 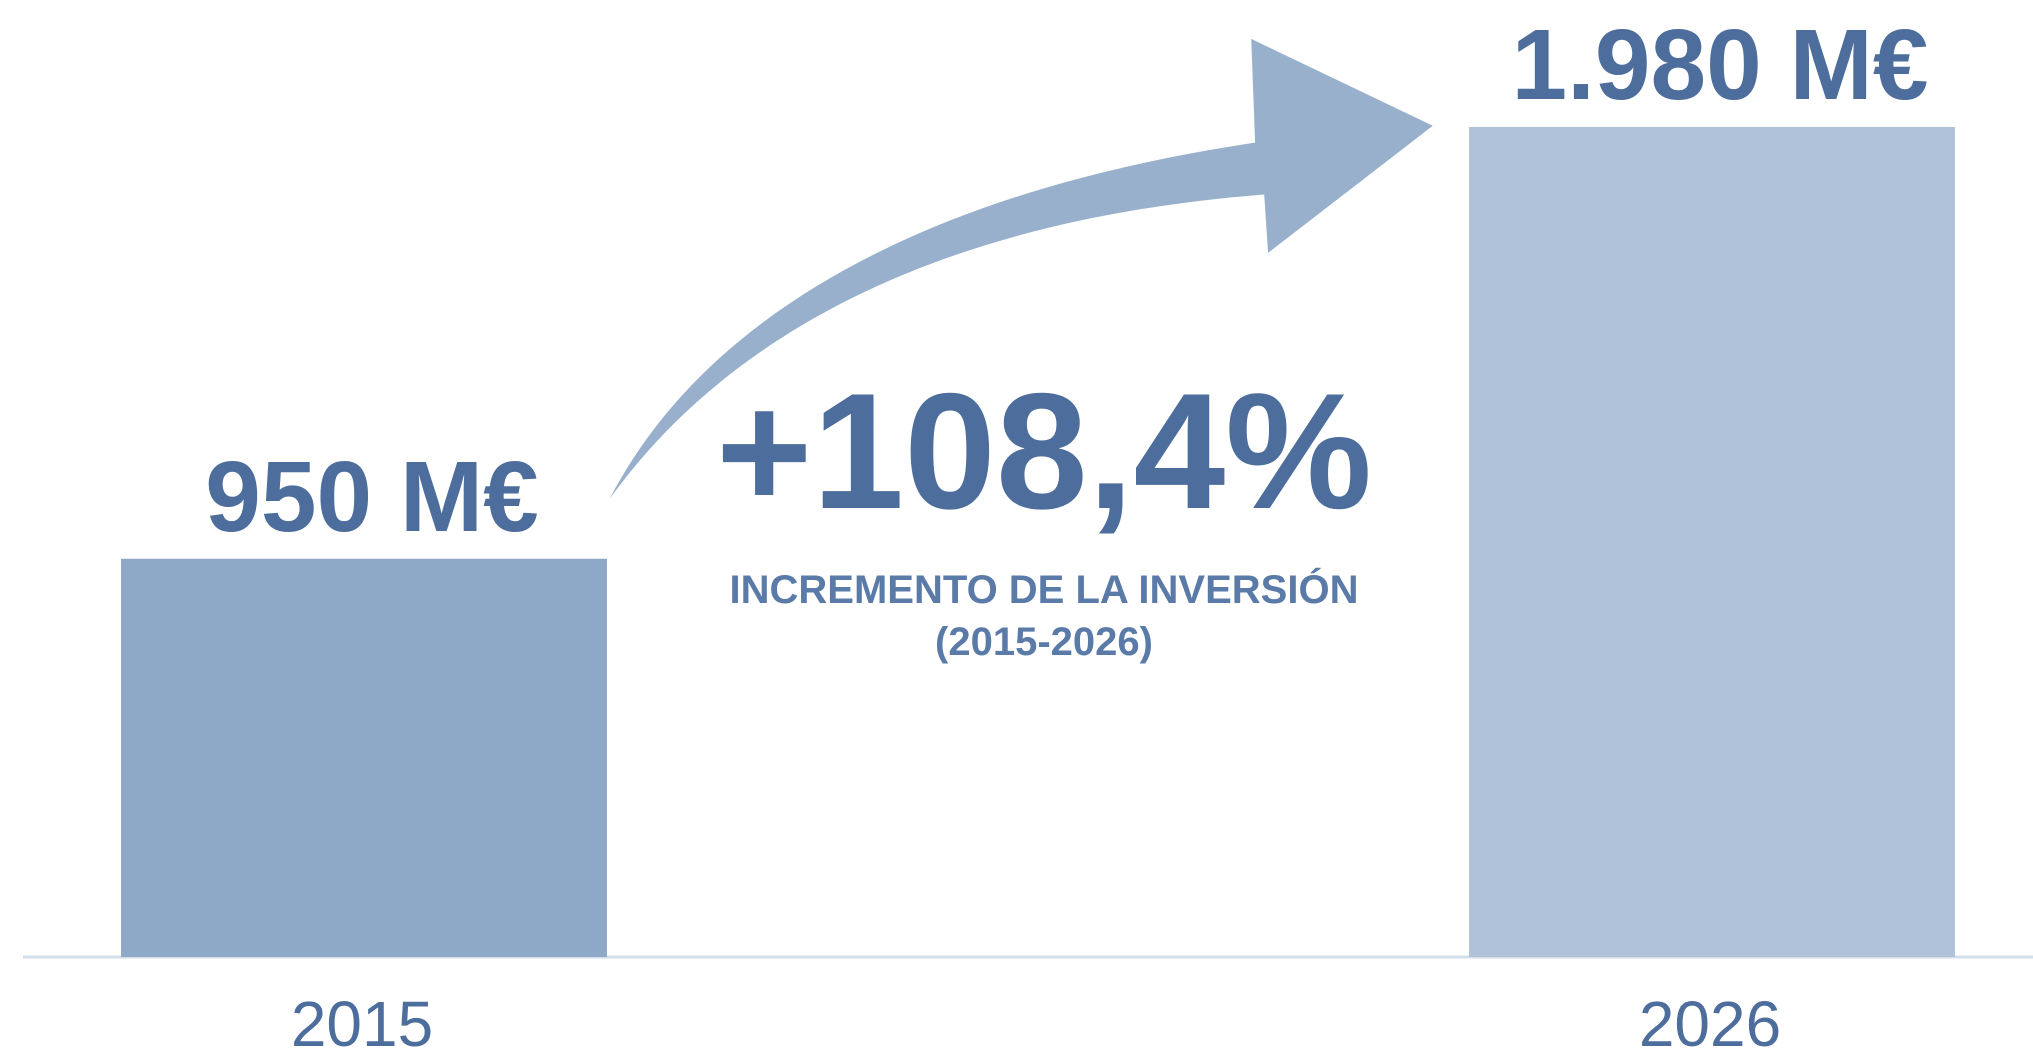 I want to click on value-label: 1.980 M€, so click(x=1720, y=65).